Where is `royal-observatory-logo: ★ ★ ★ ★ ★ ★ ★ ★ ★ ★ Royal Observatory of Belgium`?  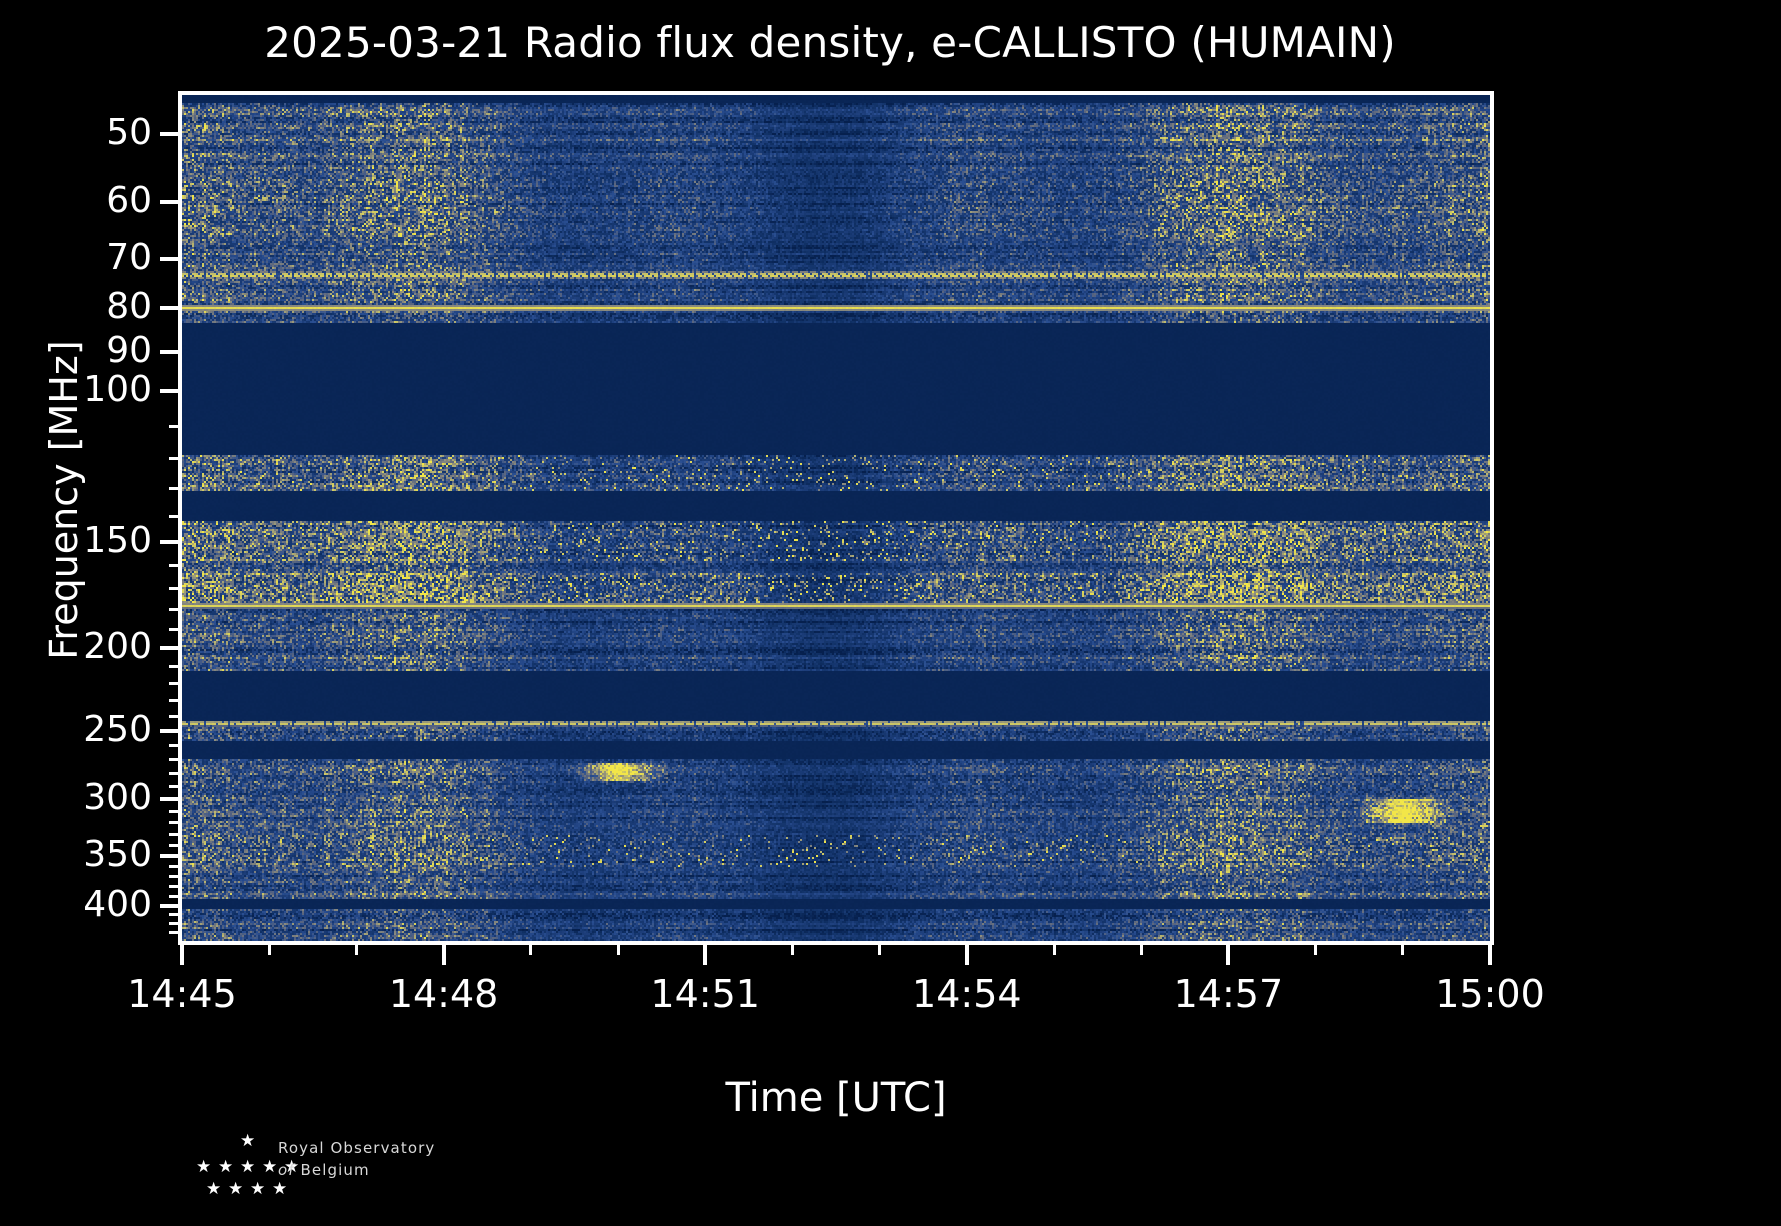
royal-observatory-logo: ★ ★ ★ ★ ★ ★ ★ ★ ★ ★ Royal Observatory of Belgium is located at coordinates (388, 1173).